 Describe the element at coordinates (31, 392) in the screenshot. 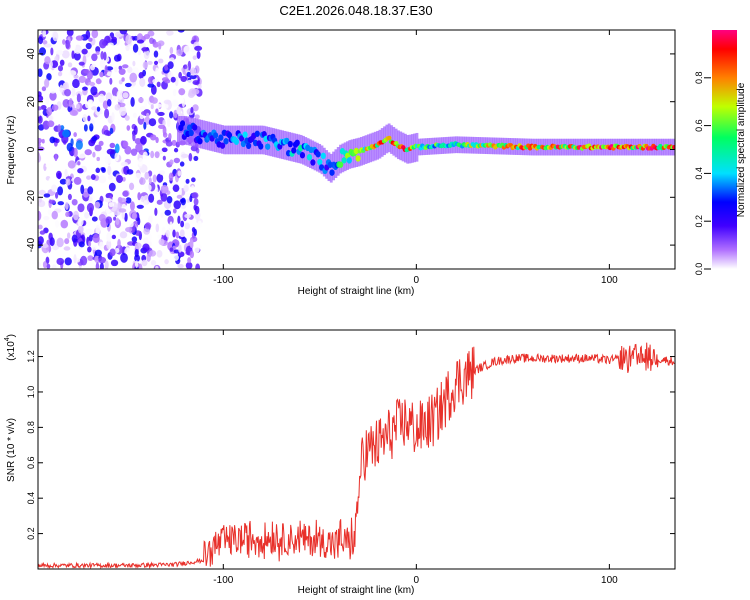

I see `y-tick-label: 1.0` at that location.